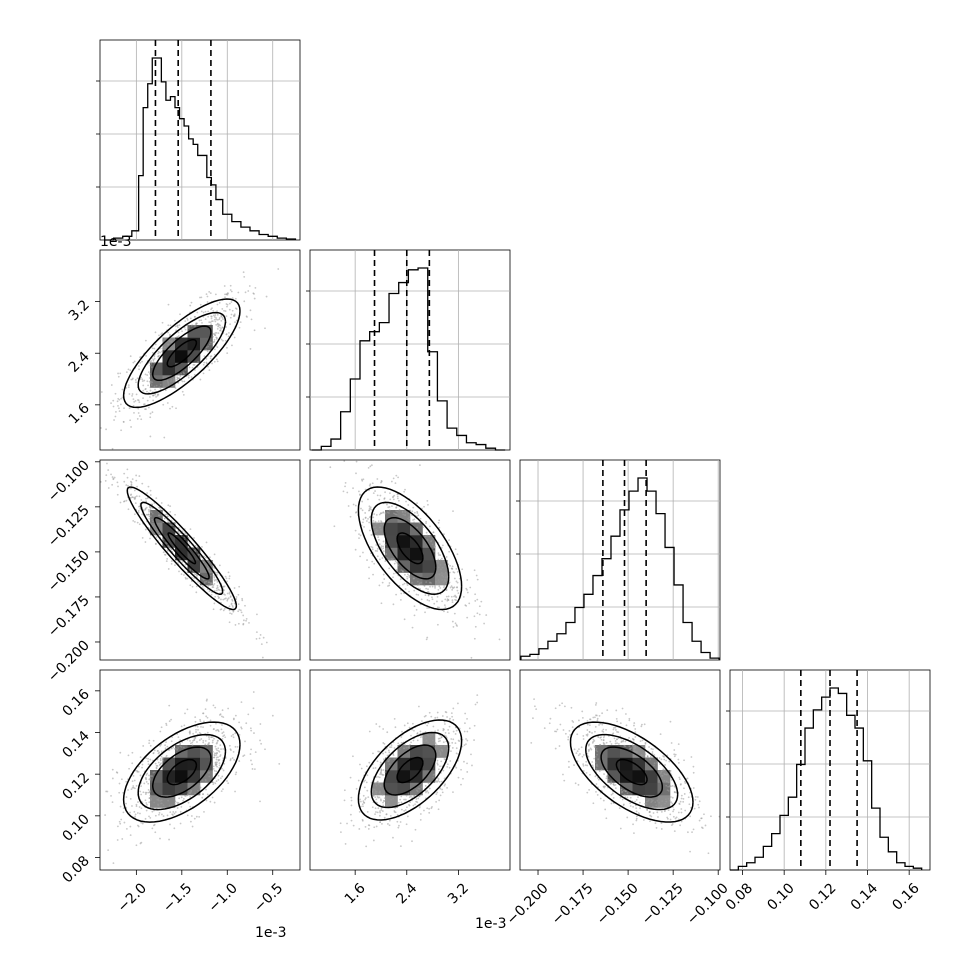 This screenshot has width=970, height=970. What do you see at coordinates (739, 896) in the screenshot?
I see `x-tick-label: 0.08` at bounding box center [739, 896].